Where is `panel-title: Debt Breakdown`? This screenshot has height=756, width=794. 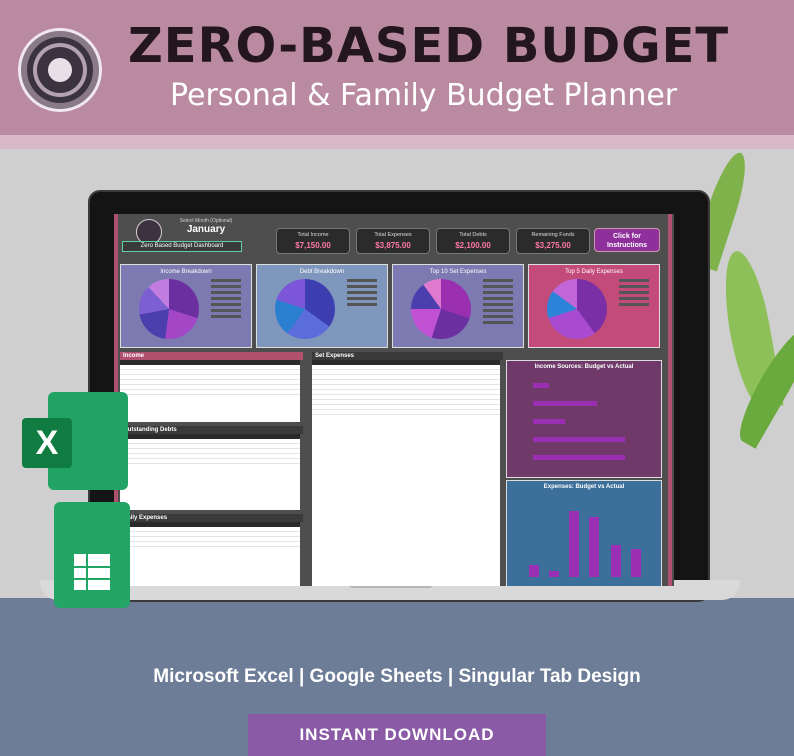 panel-title: Debt Breakdown is located at coordinates (322, 272).